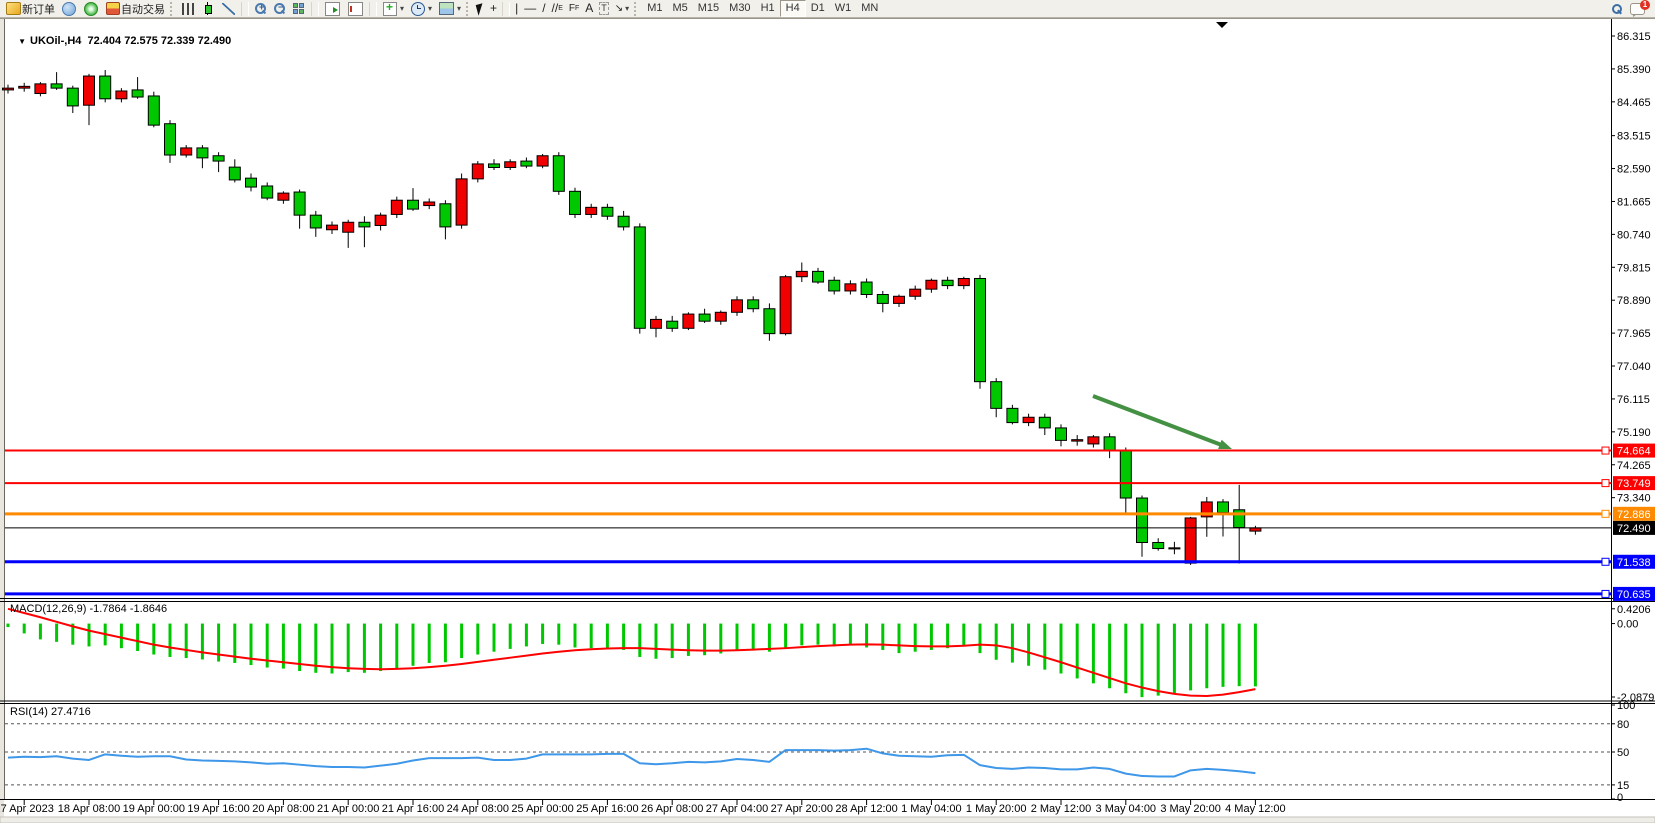 The image size is (1655, 823). I want to click on timeframe-m1: M1, so click(655, 8).